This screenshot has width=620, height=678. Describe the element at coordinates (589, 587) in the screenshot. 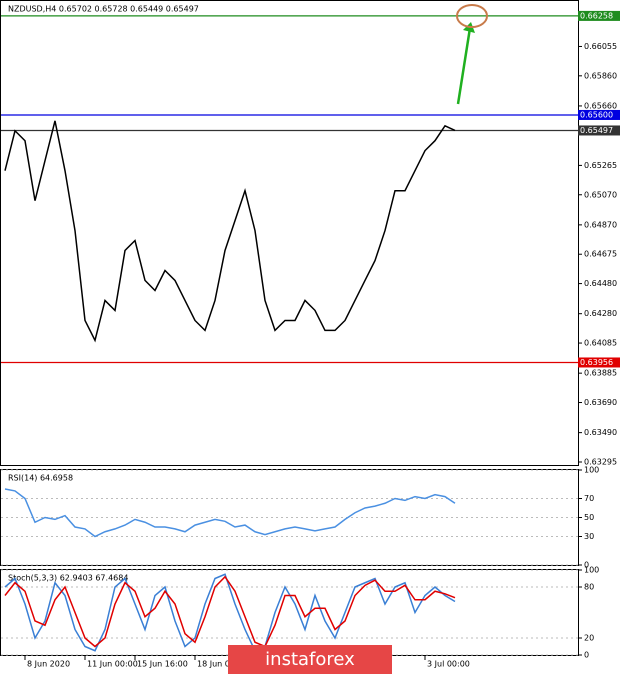

I see `y-tick-label: 80` at that location.